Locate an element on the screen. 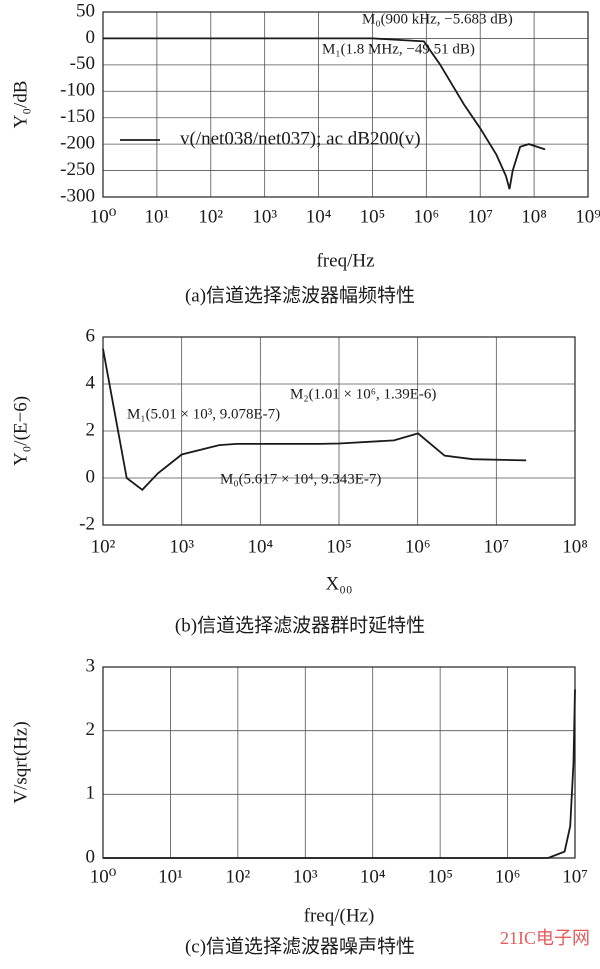 The width and height of the screenshot is (600, 969). y-tick-label: -150 is located at coordinates (77, 116).